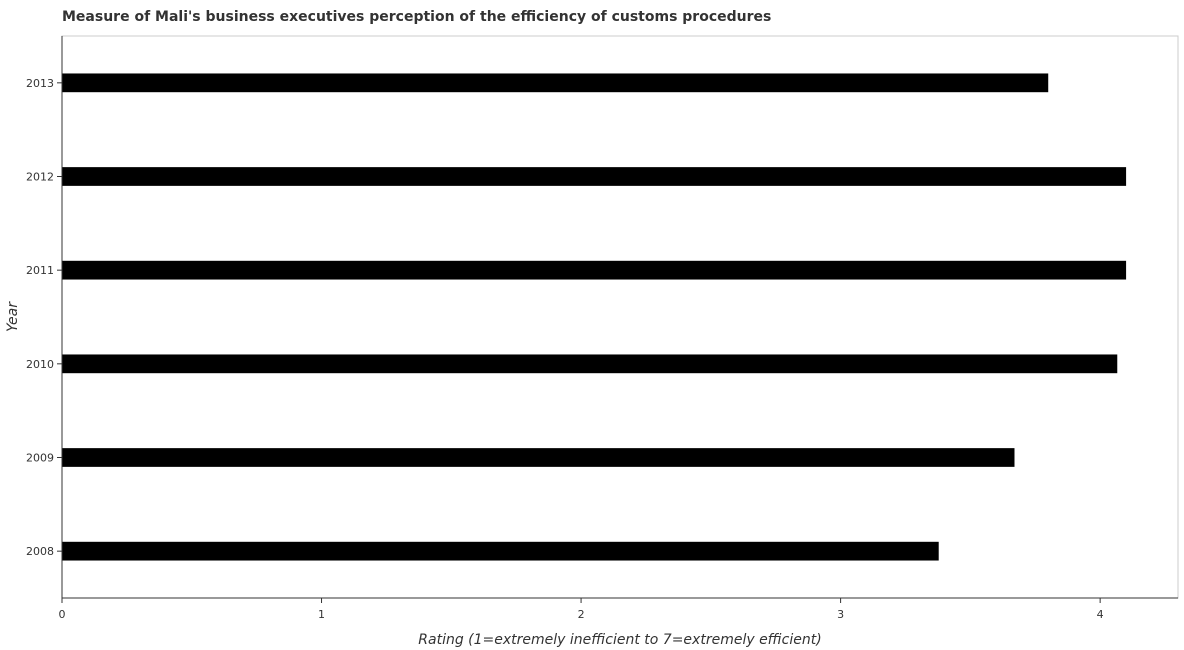  Describe the element at coordinates (40, 551) in the screenshot. I see `y-tick-label-2008: 2008` at that location.